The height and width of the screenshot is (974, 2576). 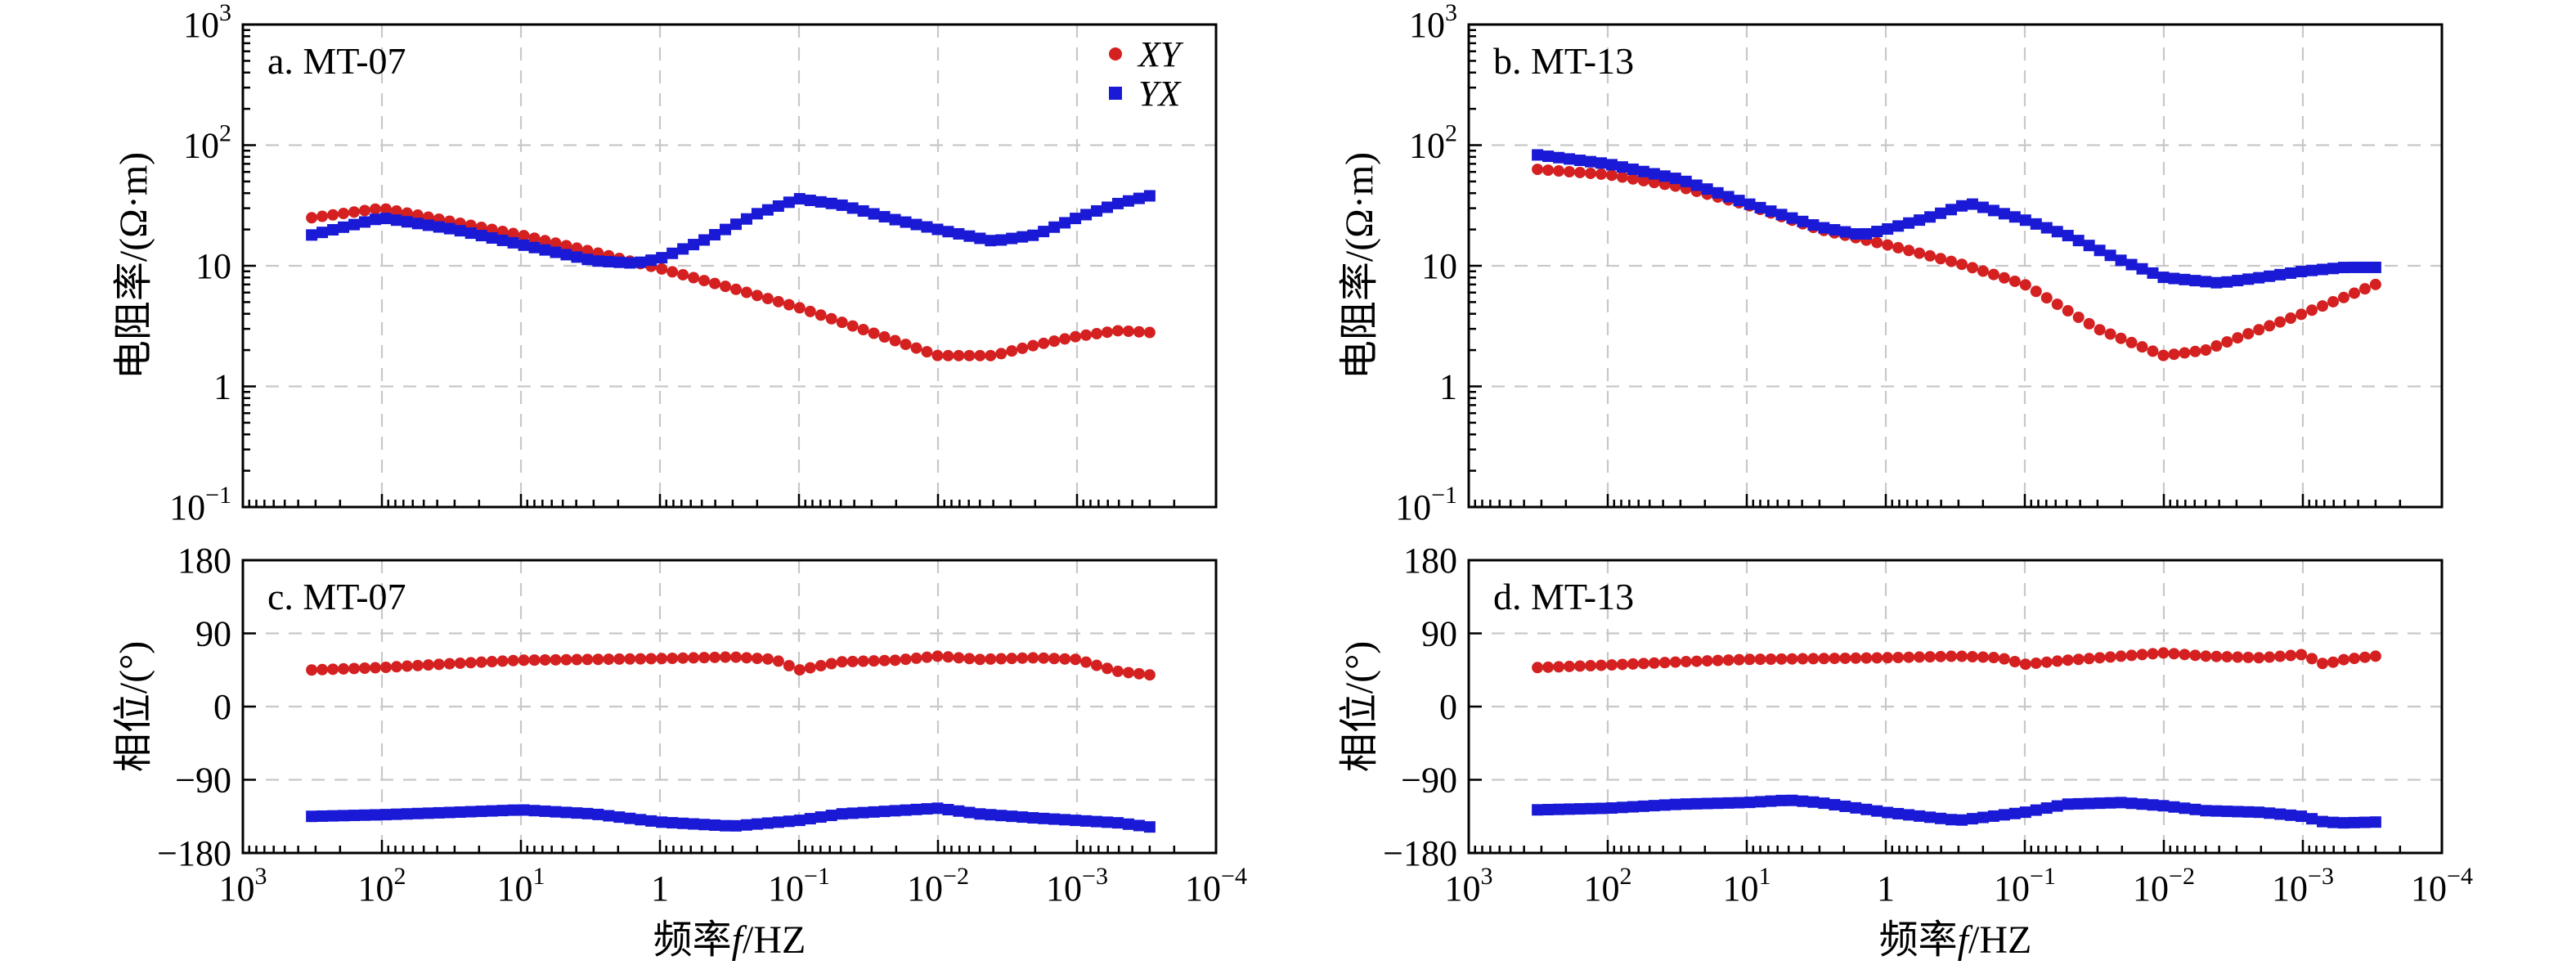 What do you see at coordinates (213, 266) in the screenshot?
I see `y-tick-label: 10` at bounding box center [213, 266].